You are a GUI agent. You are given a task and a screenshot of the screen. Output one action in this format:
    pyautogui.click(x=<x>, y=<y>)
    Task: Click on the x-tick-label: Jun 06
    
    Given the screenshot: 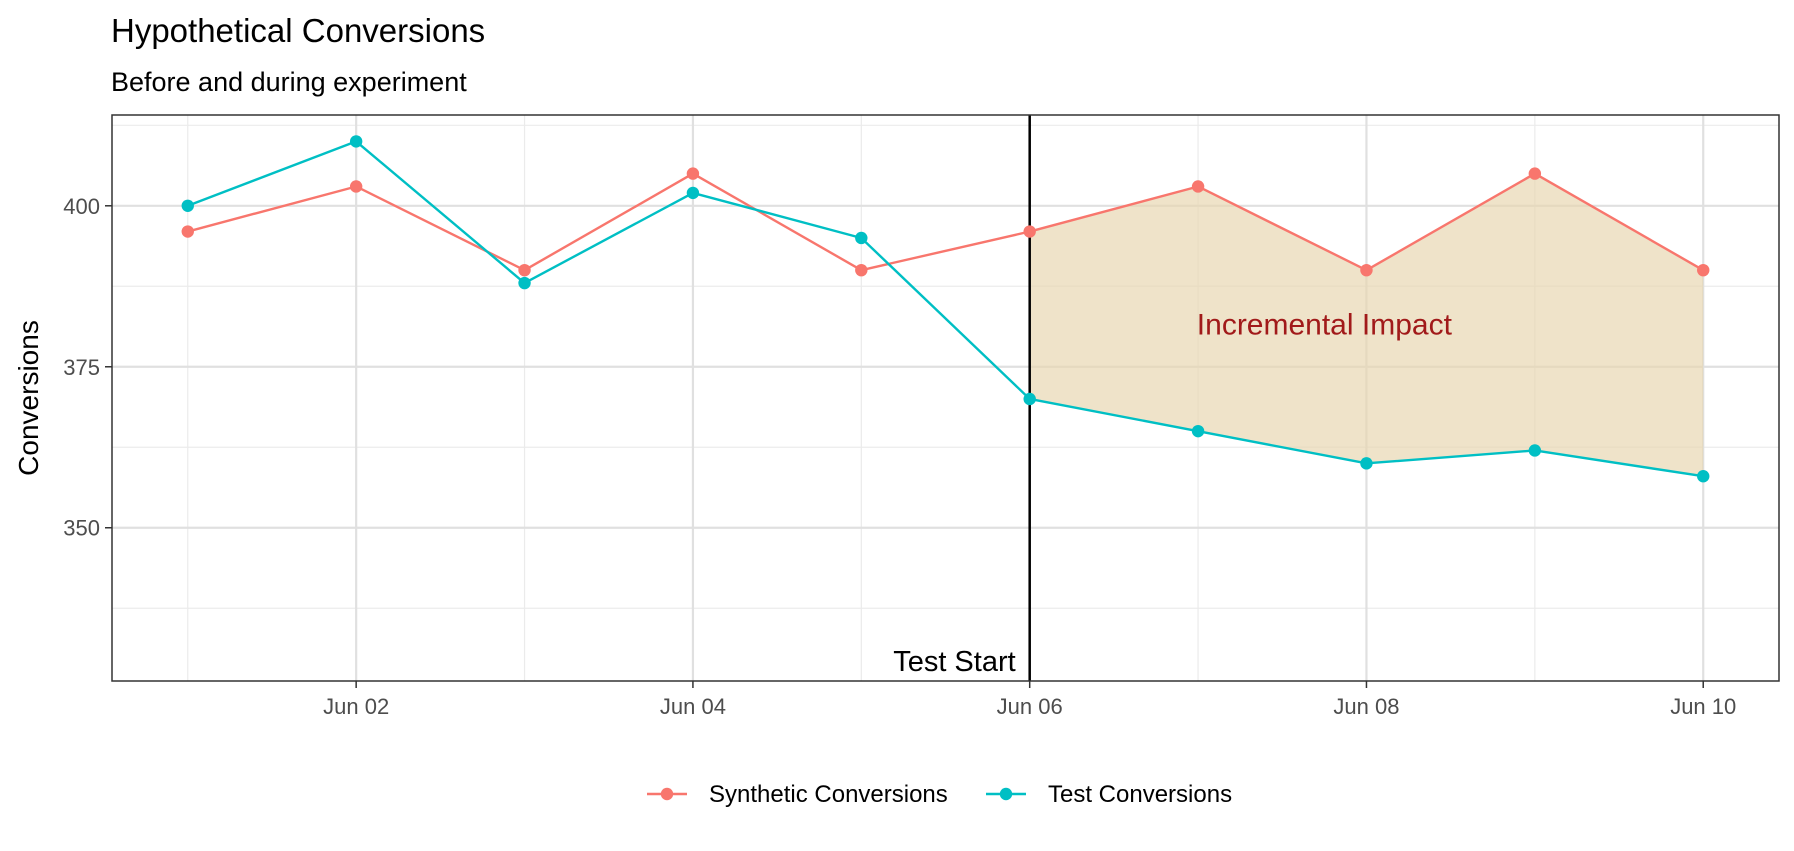 What is the action you would take?
    pyautogui.click(x=1030, y=706)
    